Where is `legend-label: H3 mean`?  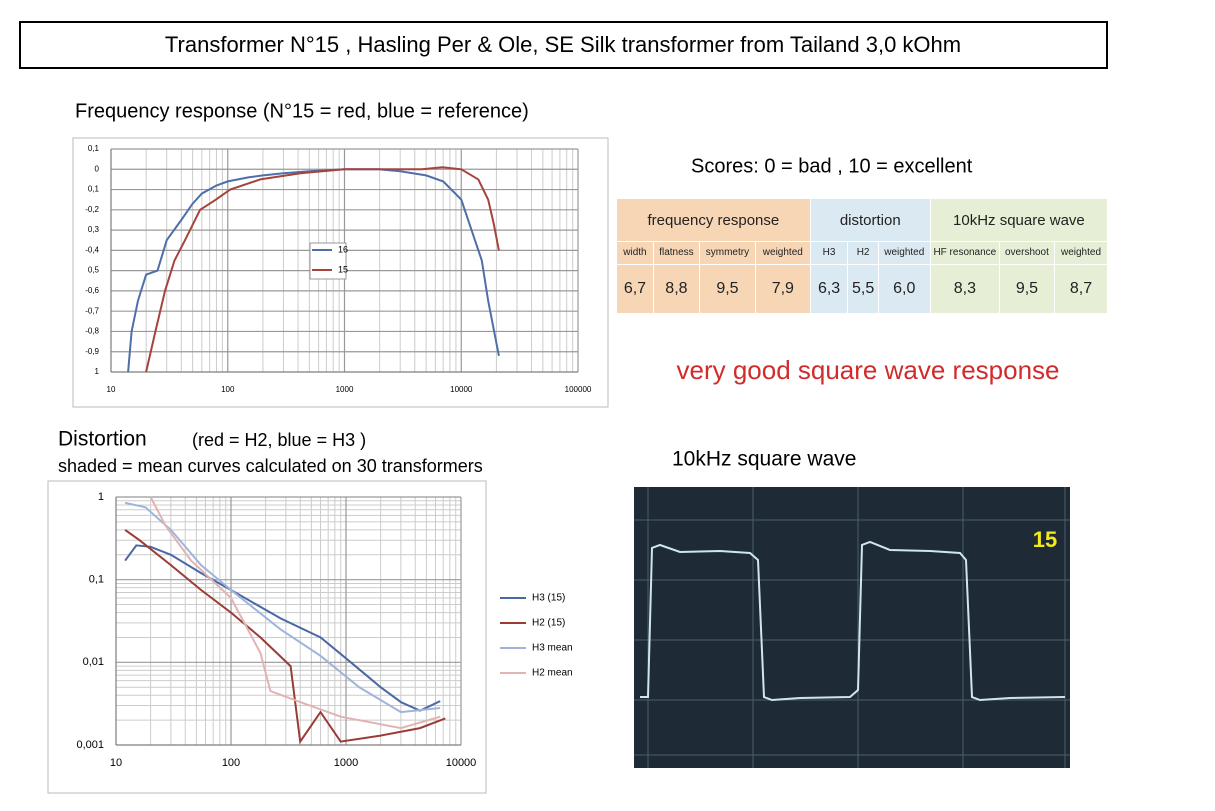 legend-label: H3 mean is located at coordinates (552, 648).